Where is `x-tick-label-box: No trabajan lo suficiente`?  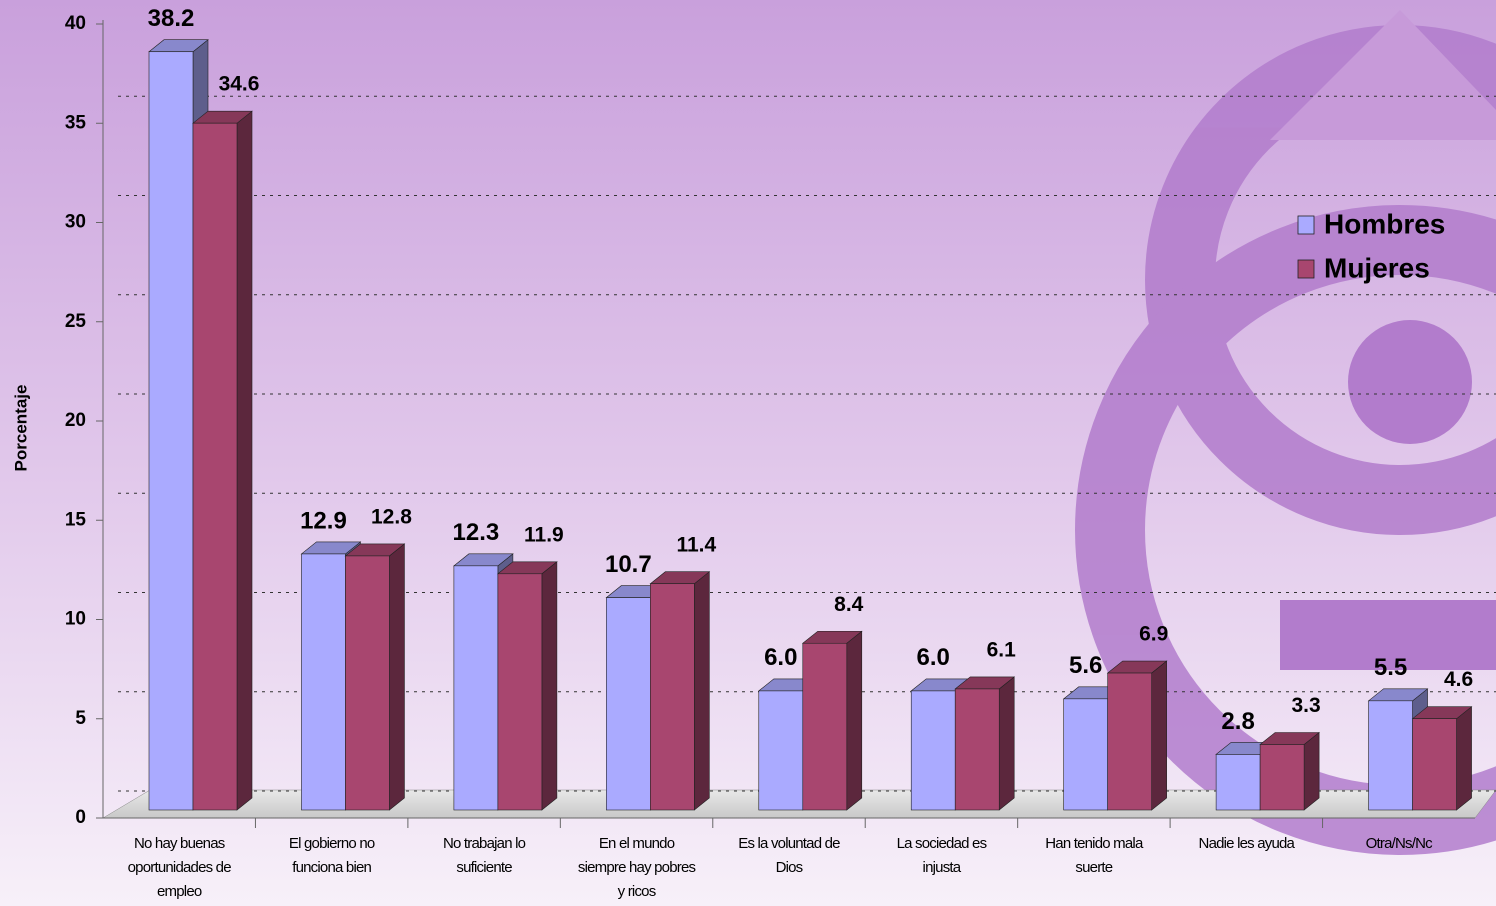 x-tick-label-box: No trabajan lo suficiente is located at coordinates (484, 855).